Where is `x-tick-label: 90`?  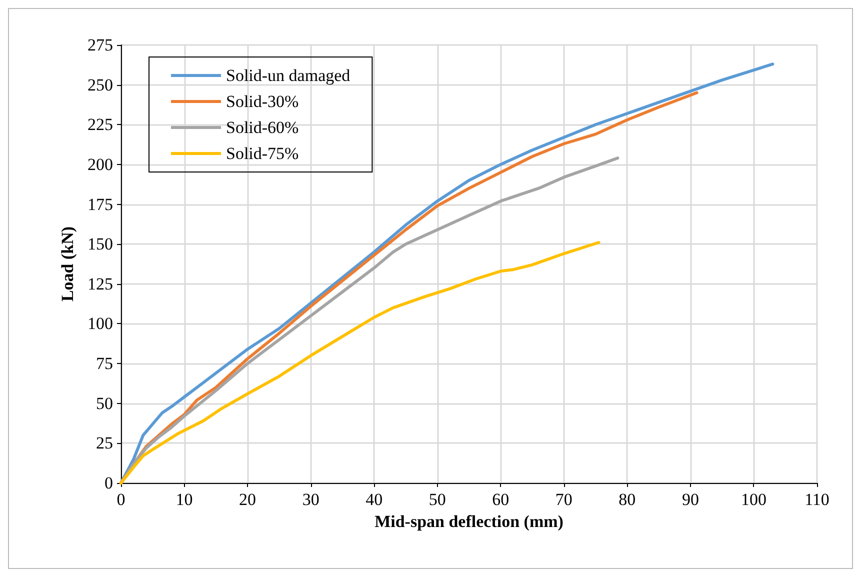 x-tick-label: 90 is located at coordinates (690, 499).